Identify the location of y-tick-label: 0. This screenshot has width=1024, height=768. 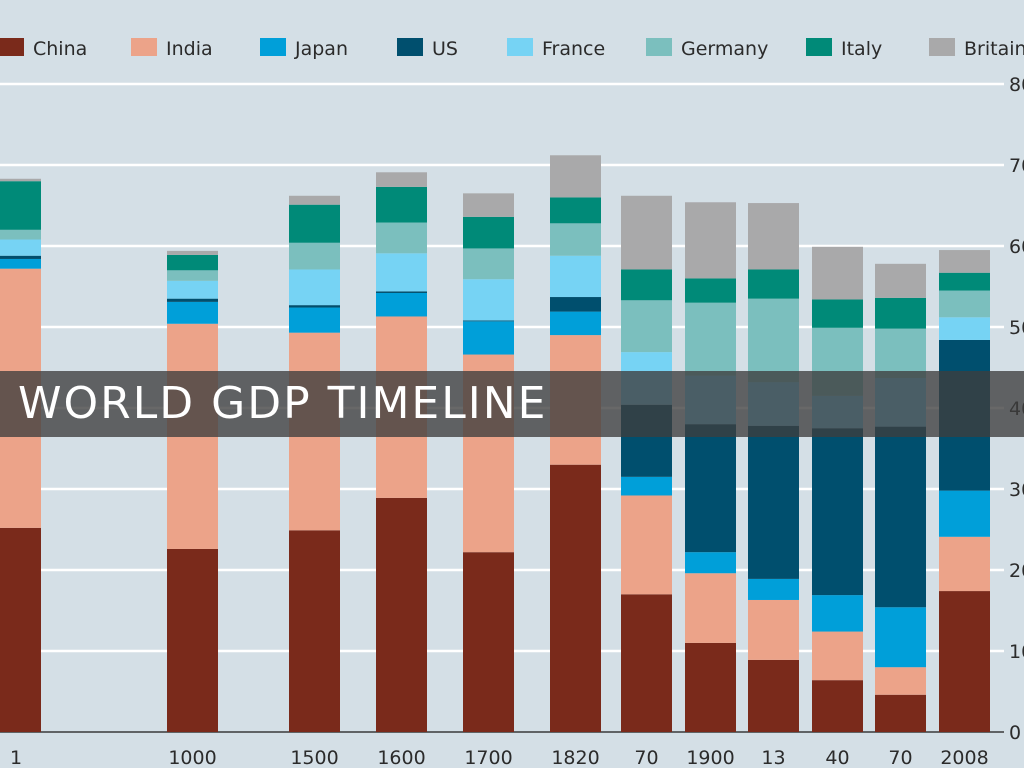
(1015, 733).